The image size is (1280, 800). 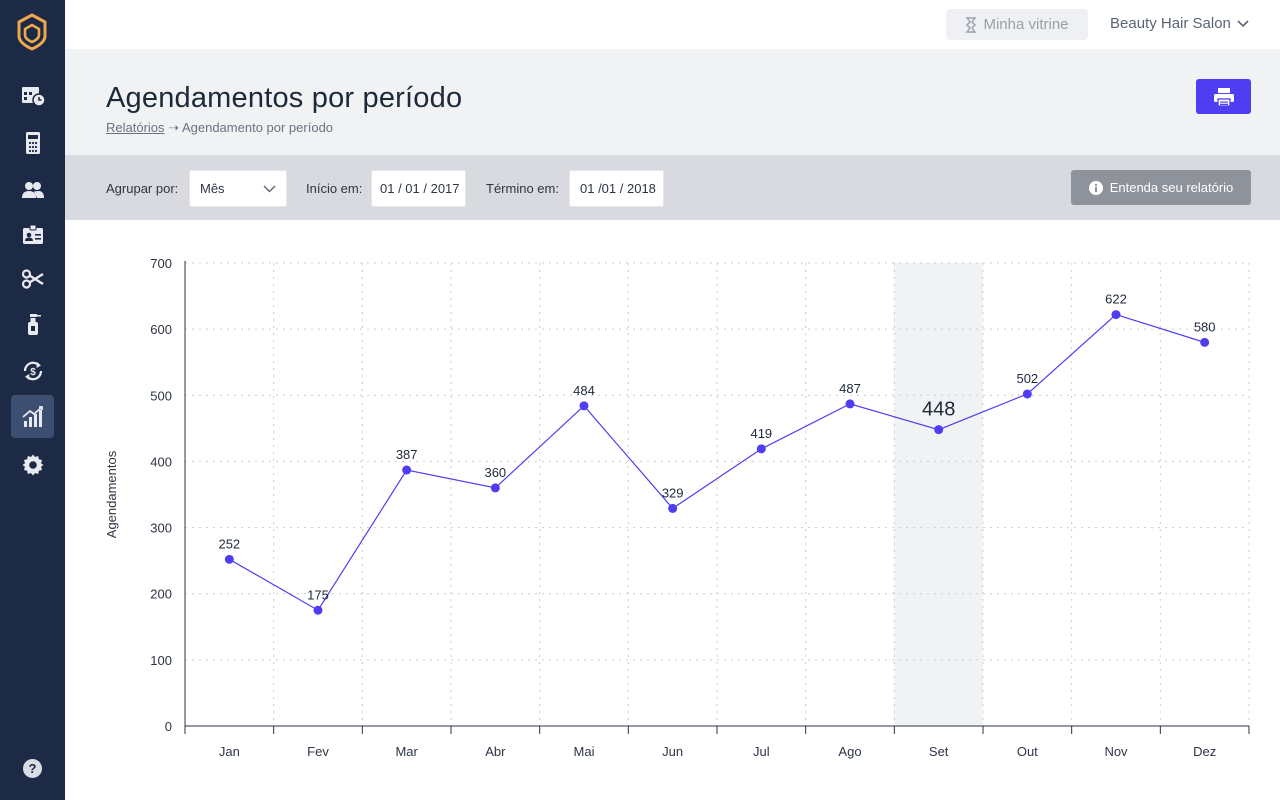 I want to click on account-menu: Beauty Hair Salon, so click(x=1179, y=23).